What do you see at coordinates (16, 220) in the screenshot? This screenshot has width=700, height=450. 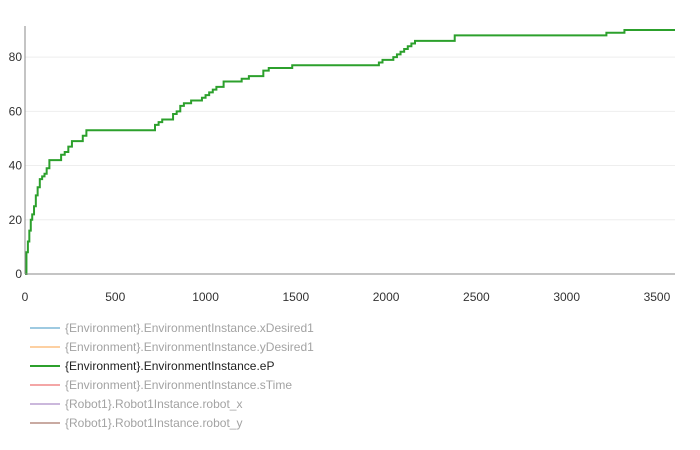 I see `y-tick-label: 20` at bounding box center [16, 220].